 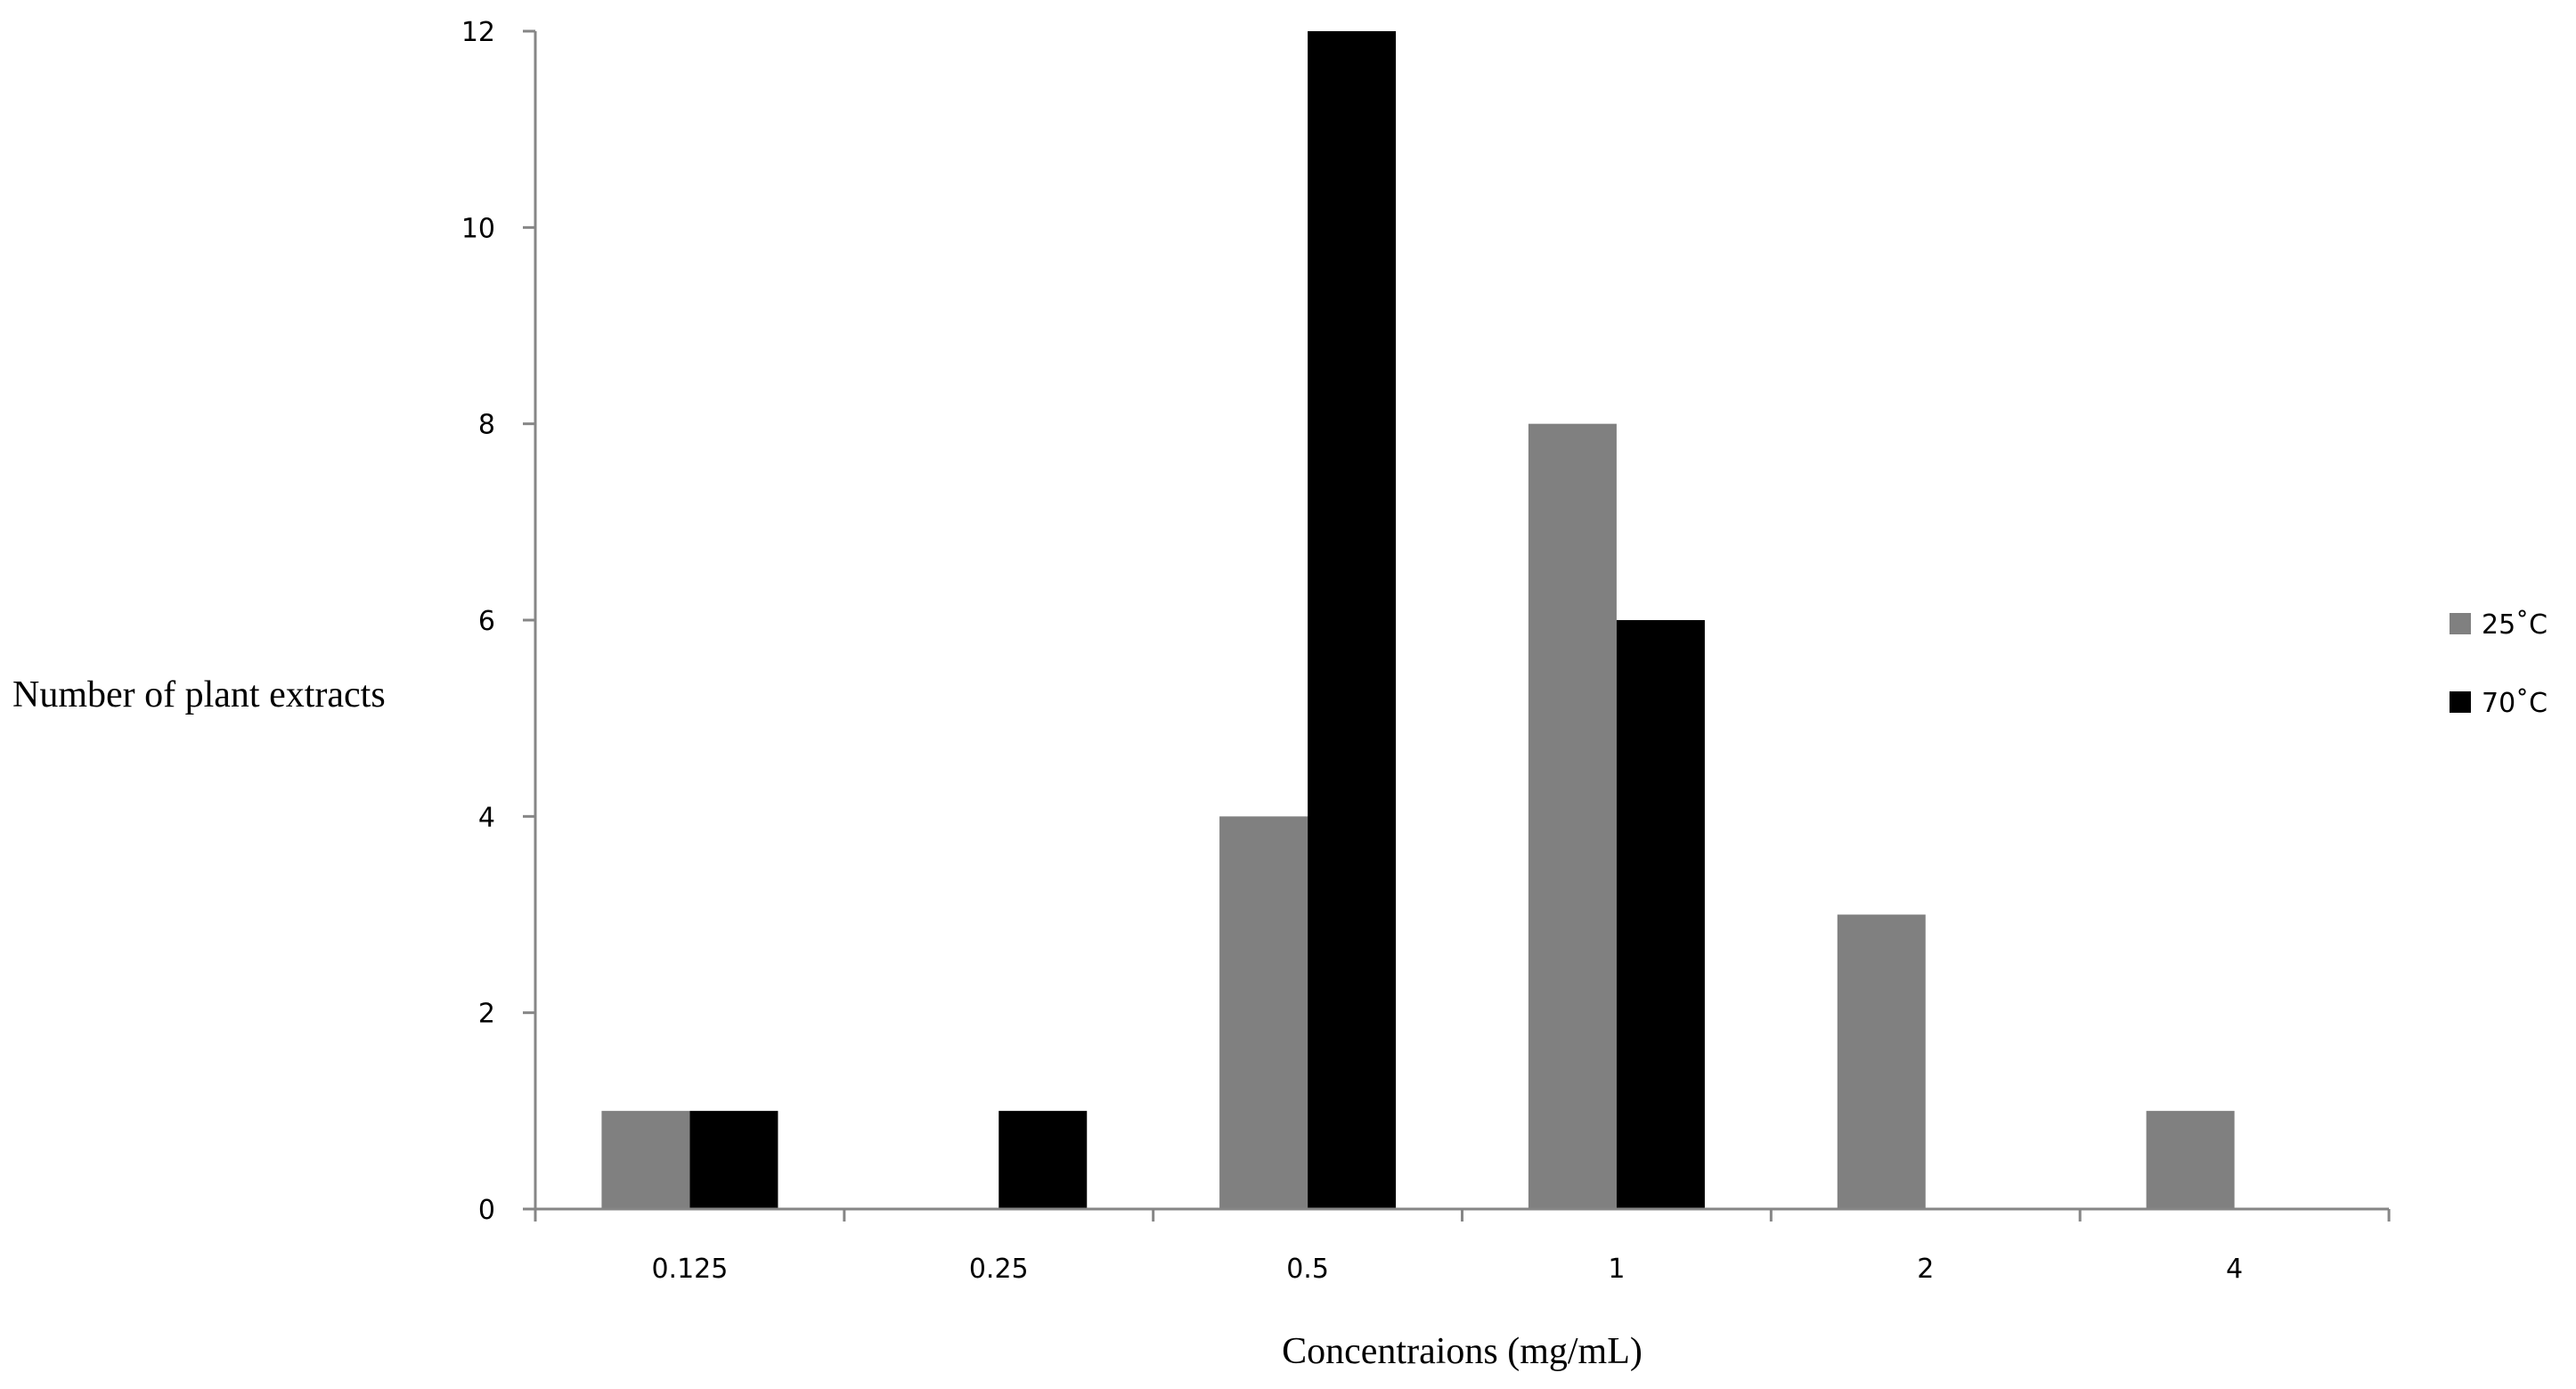 What do you see at coordinates (498, 621) in the screenshot?
I see `y-ticks: 0 2 4 6 8 10 12` at bounding box center [498, 621].